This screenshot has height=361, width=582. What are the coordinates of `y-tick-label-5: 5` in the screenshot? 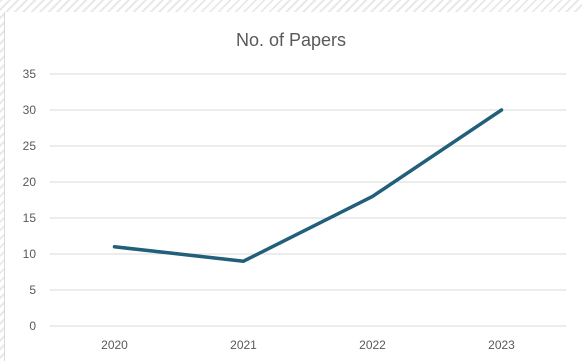 It's located at (32, 290).